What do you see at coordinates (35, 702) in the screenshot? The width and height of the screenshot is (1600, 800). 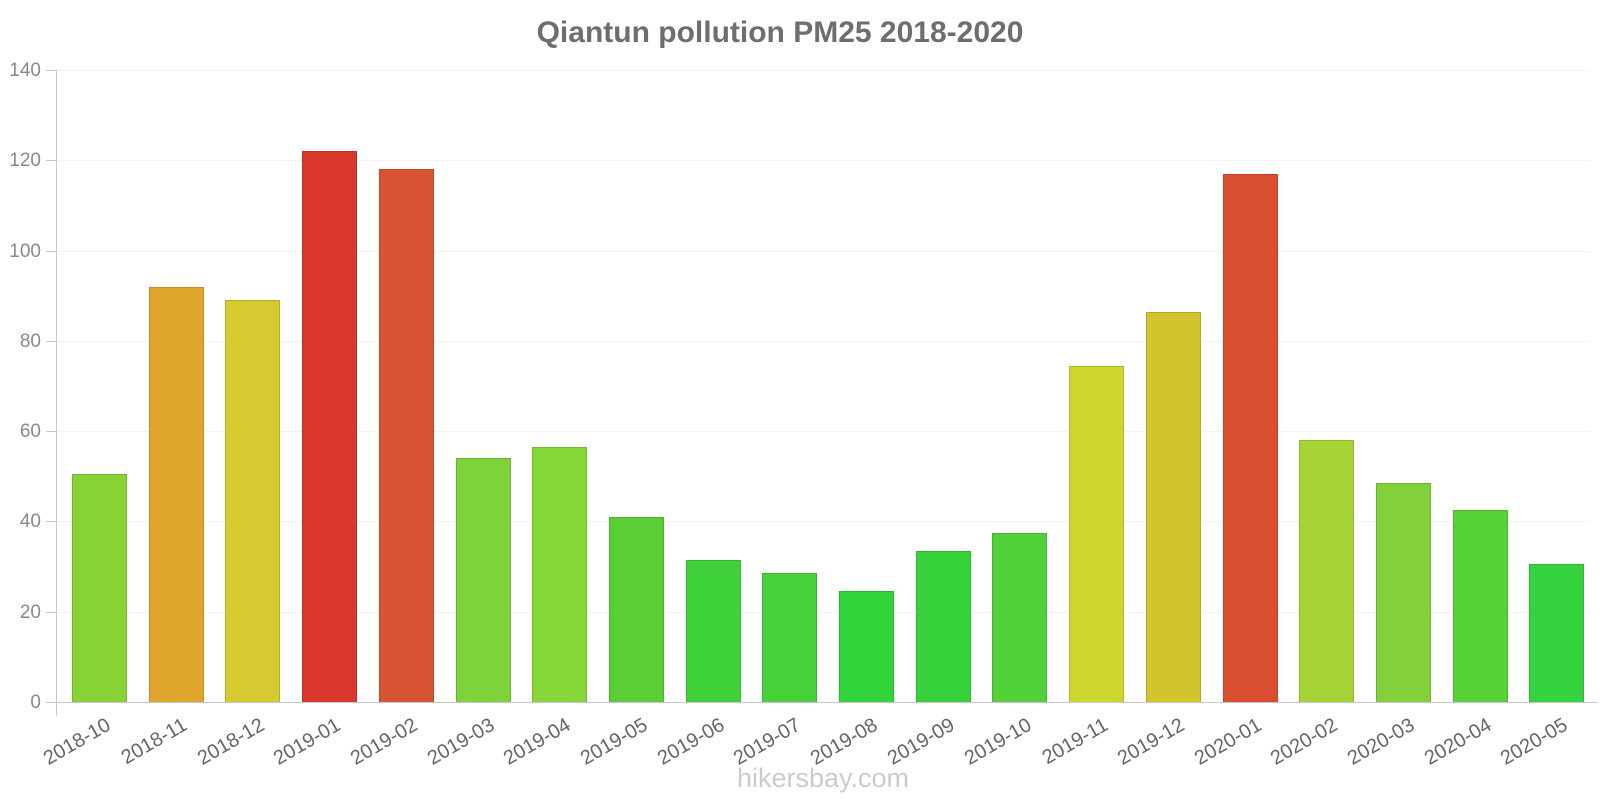 I see `y-axis-label-0: 0` at bounding box center [35, 702].